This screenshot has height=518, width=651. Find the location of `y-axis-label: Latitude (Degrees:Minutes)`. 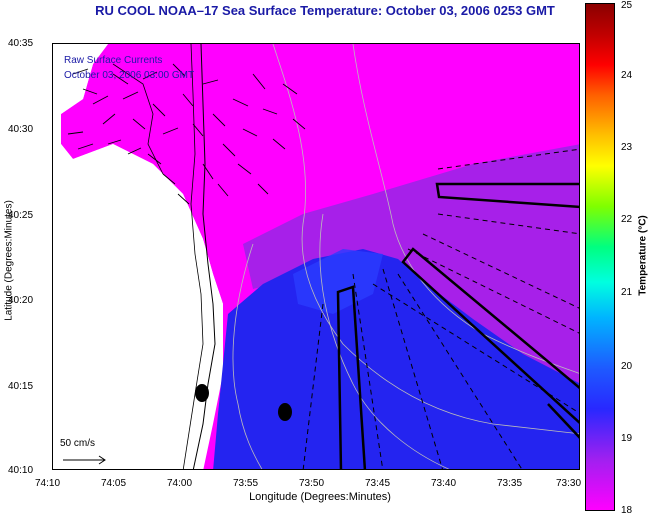

y-axis-label: Latitude (Degrees:Minutes) is located at coordinates (9, 260).